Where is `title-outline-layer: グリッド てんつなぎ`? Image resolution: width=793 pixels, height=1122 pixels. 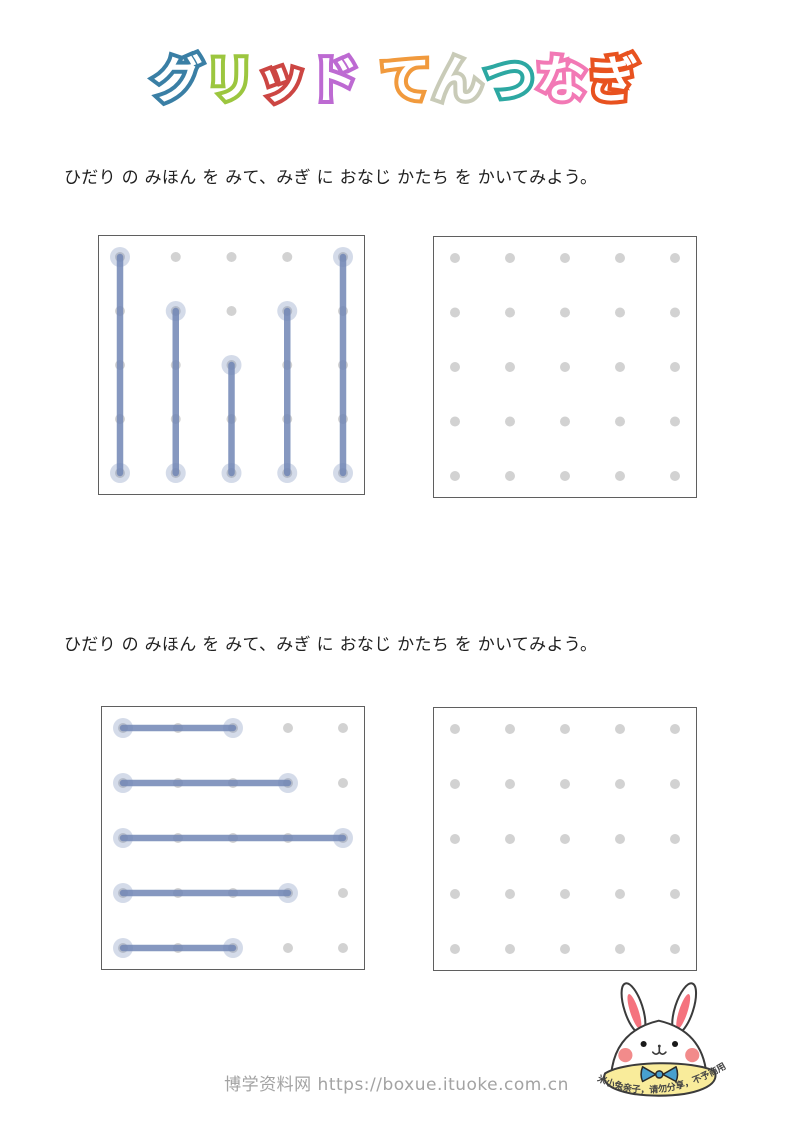
title-outline-layer: グリッド てんつなぎ is located at coordinates (396, 80).